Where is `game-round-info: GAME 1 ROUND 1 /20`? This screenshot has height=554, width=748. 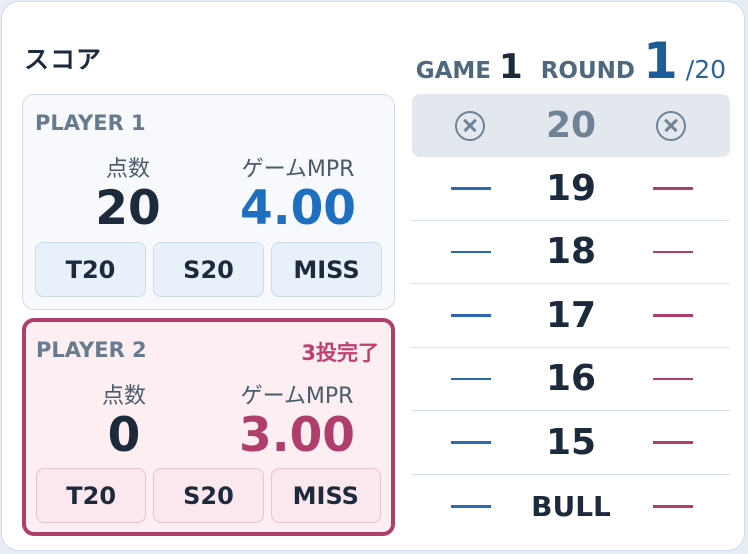
game-round-info: GAME 1 ROUND 1 /20 is located at coordinates (570, 61).